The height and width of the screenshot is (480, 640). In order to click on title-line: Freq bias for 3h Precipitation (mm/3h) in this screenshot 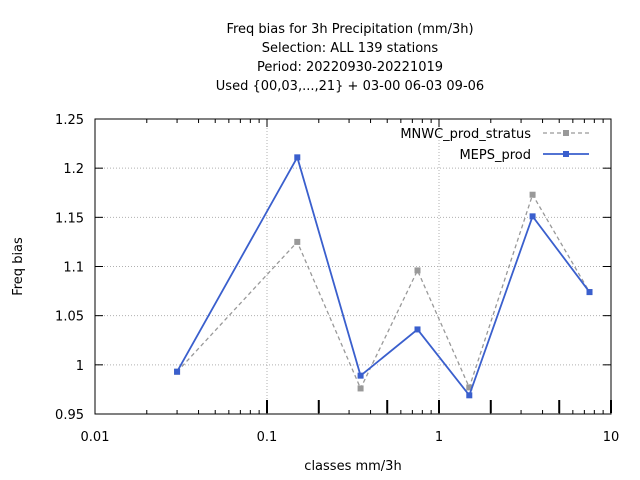, I will do `click(349, 29)`.